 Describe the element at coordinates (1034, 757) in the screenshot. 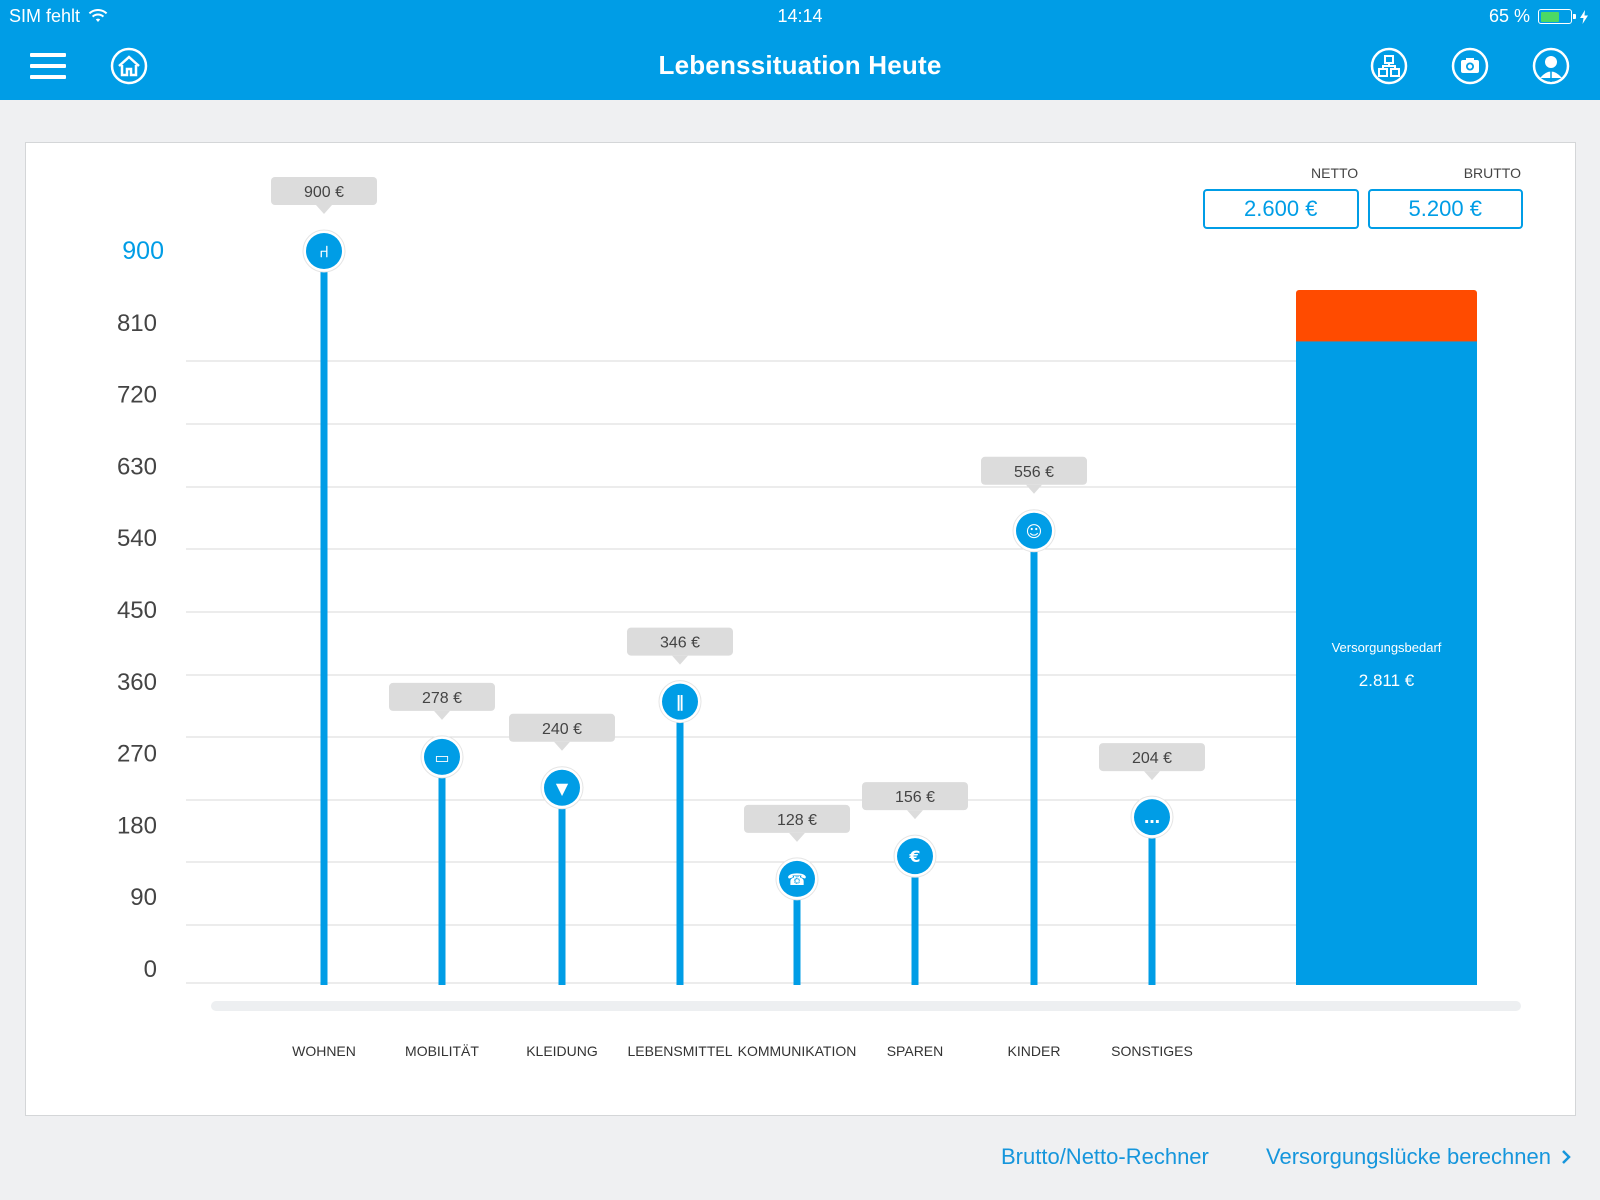

I see `bar-kinder` at that location.